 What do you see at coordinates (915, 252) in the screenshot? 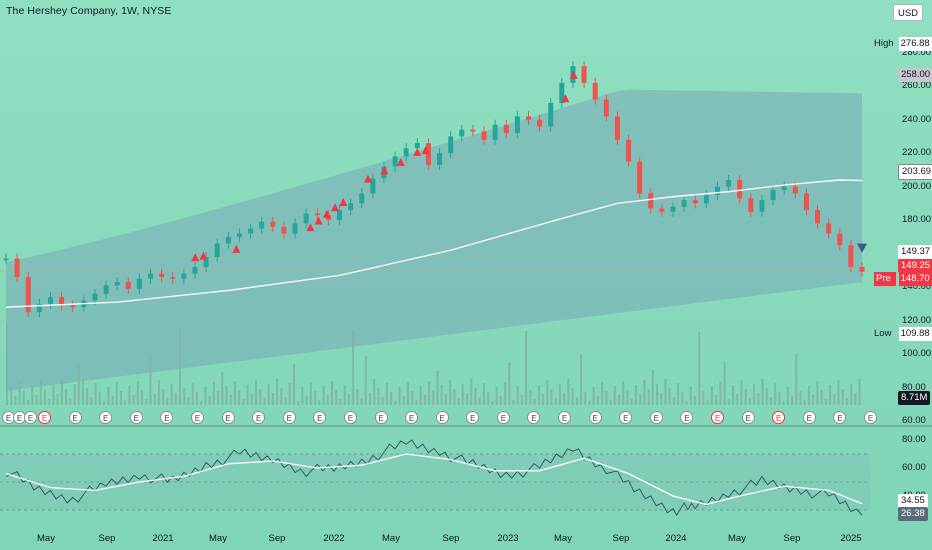
I see `last-close-tag: 149.37` at bounding box center [915, 252].